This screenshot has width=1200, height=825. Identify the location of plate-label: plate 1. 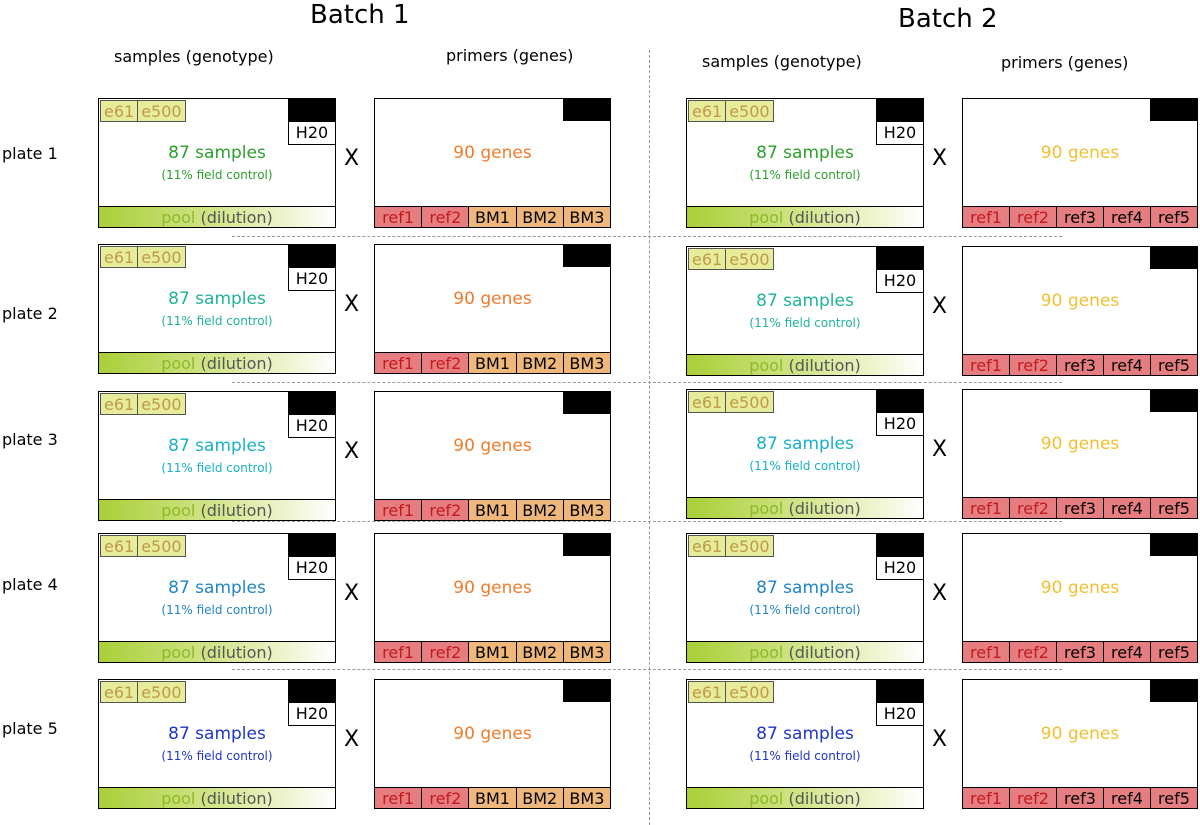
(30, 153).